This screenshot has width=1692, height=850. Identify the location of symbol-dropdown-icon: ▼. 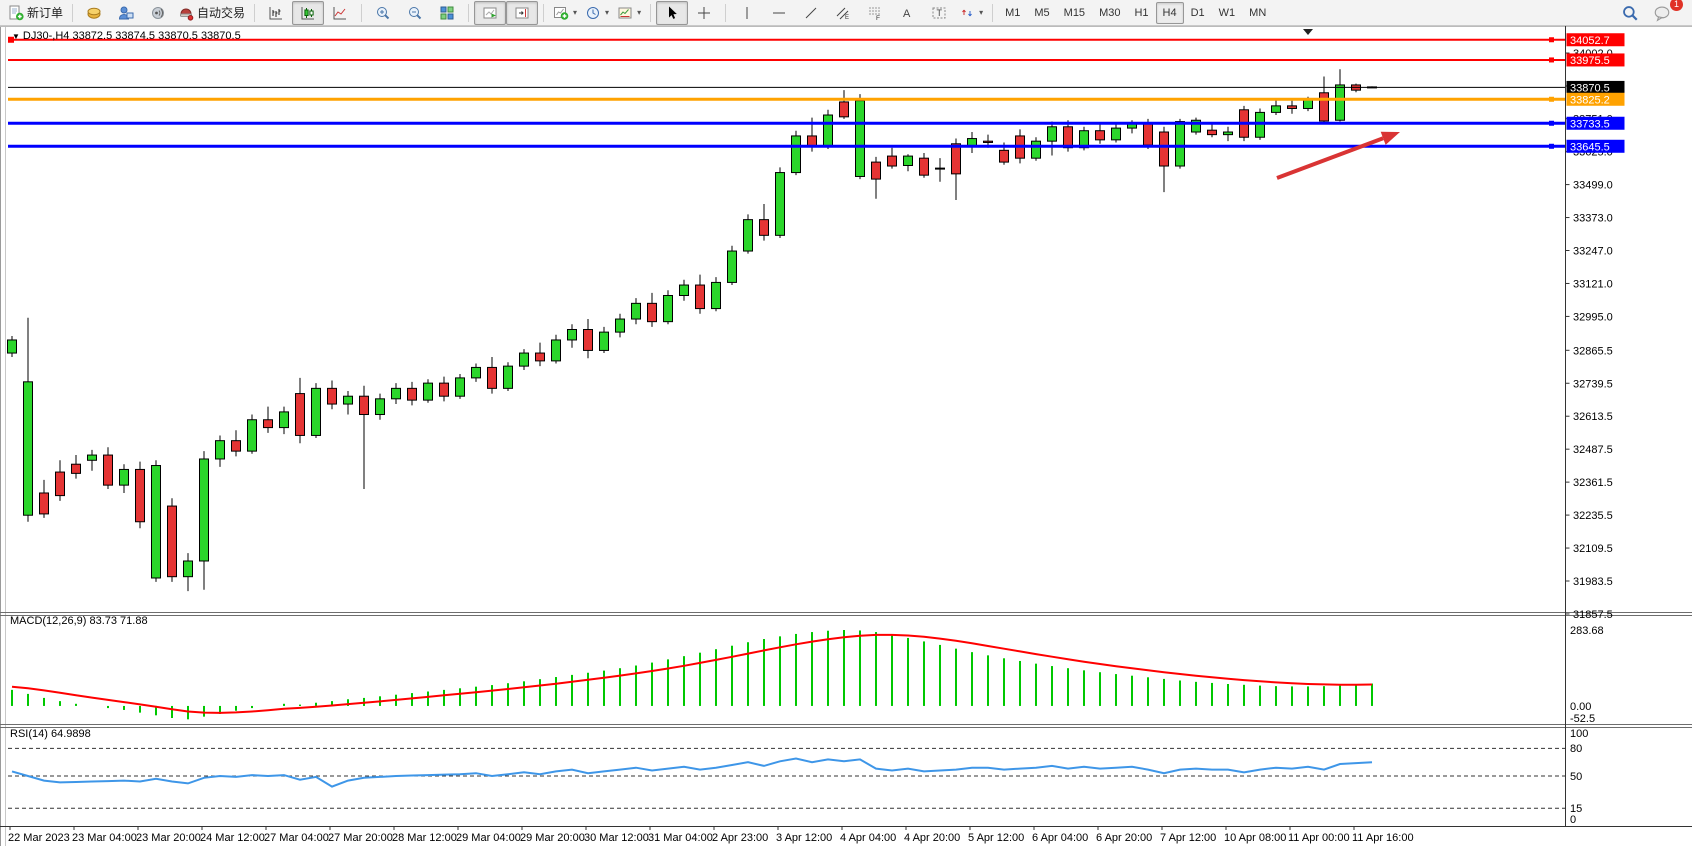
(16, 36).